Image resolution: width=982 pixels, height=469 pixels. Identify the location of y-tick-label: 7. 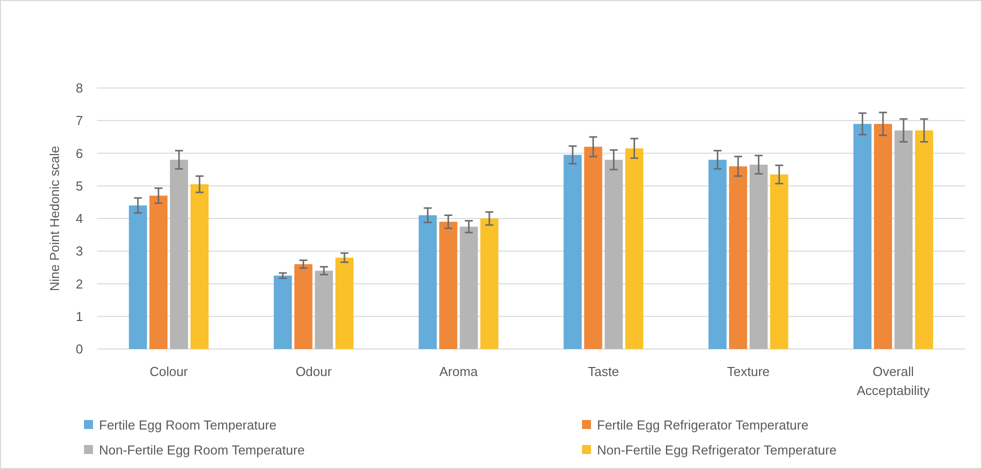
(79, 120).